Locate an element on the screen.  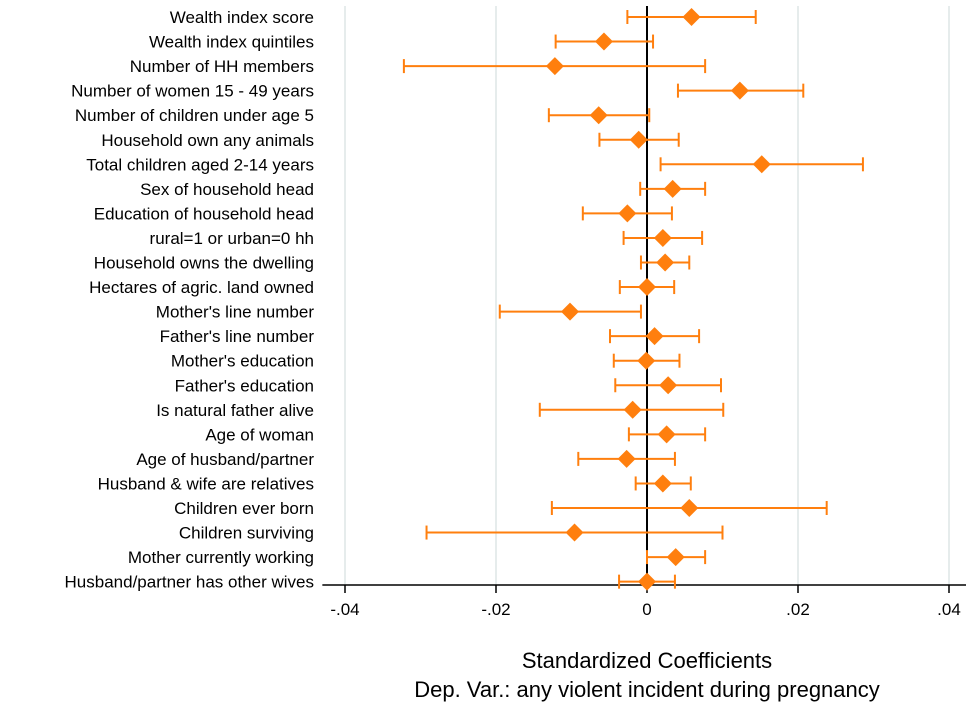
y-tick-label: Mother currently working is located at coordinates (221, 557).